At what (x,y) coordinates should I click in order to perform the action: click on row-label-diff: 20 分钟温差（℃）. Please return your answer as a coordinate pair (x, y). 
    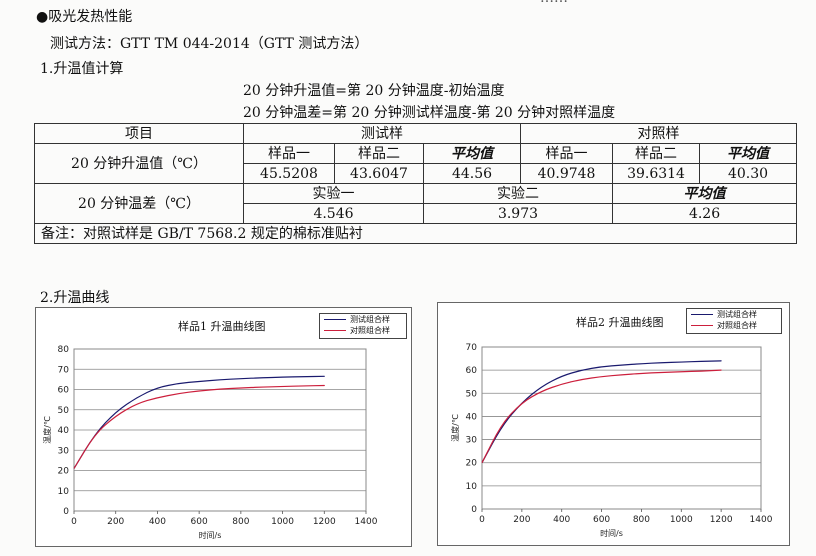
    Looking at the image, I should click on (139, 203).